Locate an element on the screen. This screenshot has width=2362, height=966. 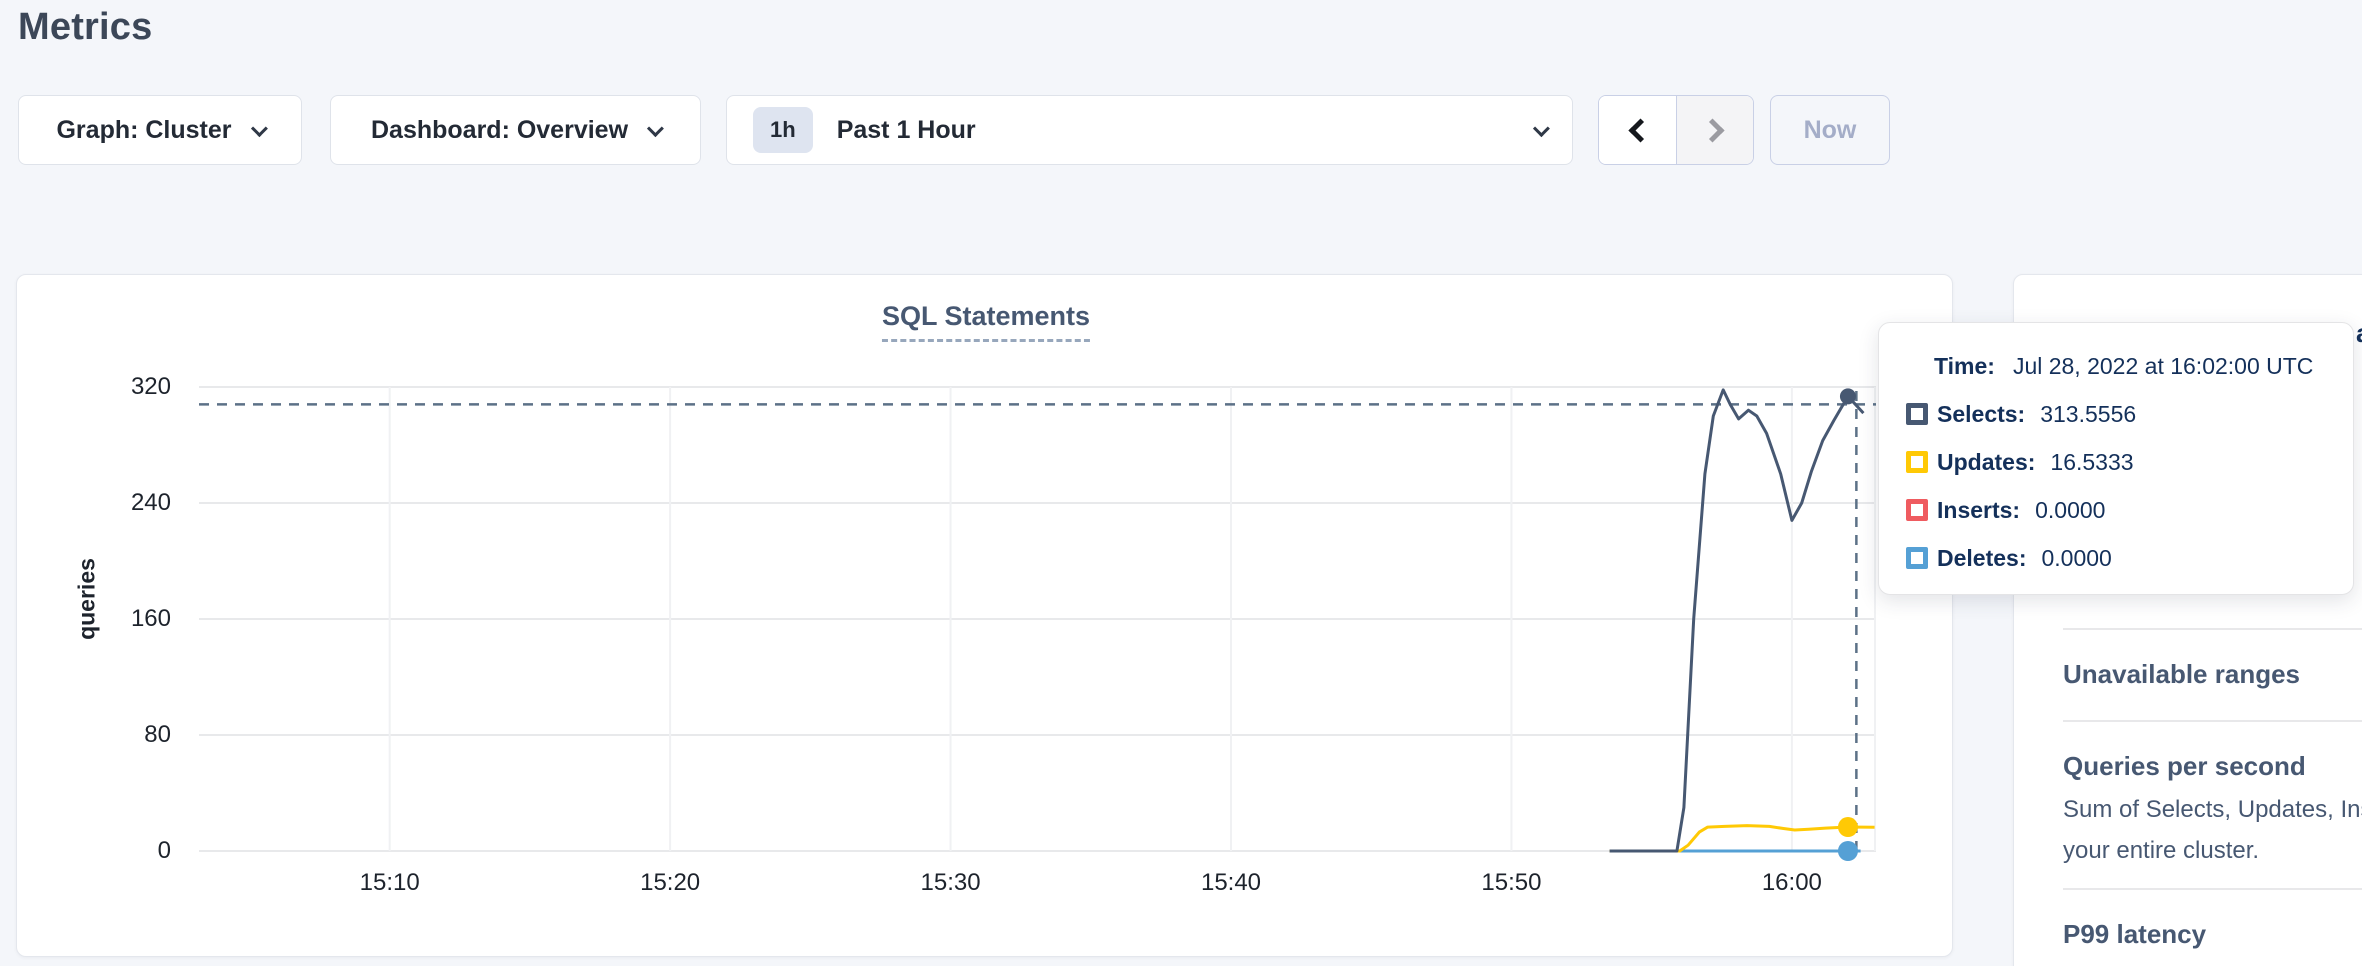
time-window-label: Past 1 Hour is located at coordinates (906, 129).